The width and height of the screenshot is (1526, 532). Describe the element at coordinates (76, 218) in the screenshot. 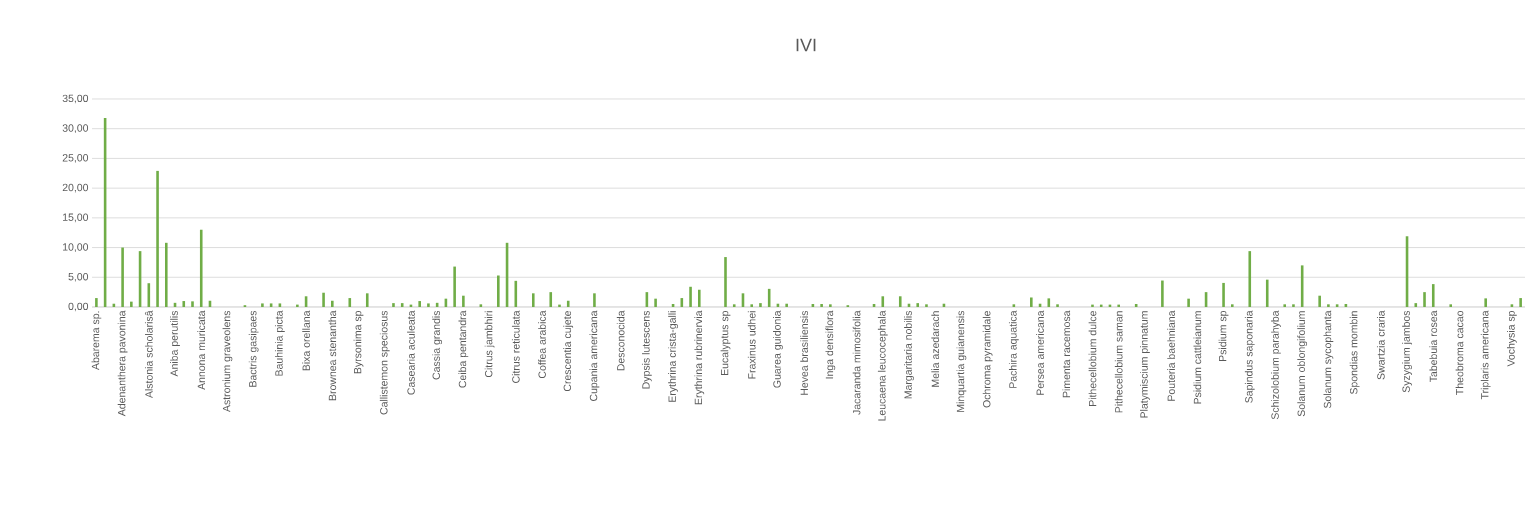

I see `y-tick-label: 15,00` at that location.